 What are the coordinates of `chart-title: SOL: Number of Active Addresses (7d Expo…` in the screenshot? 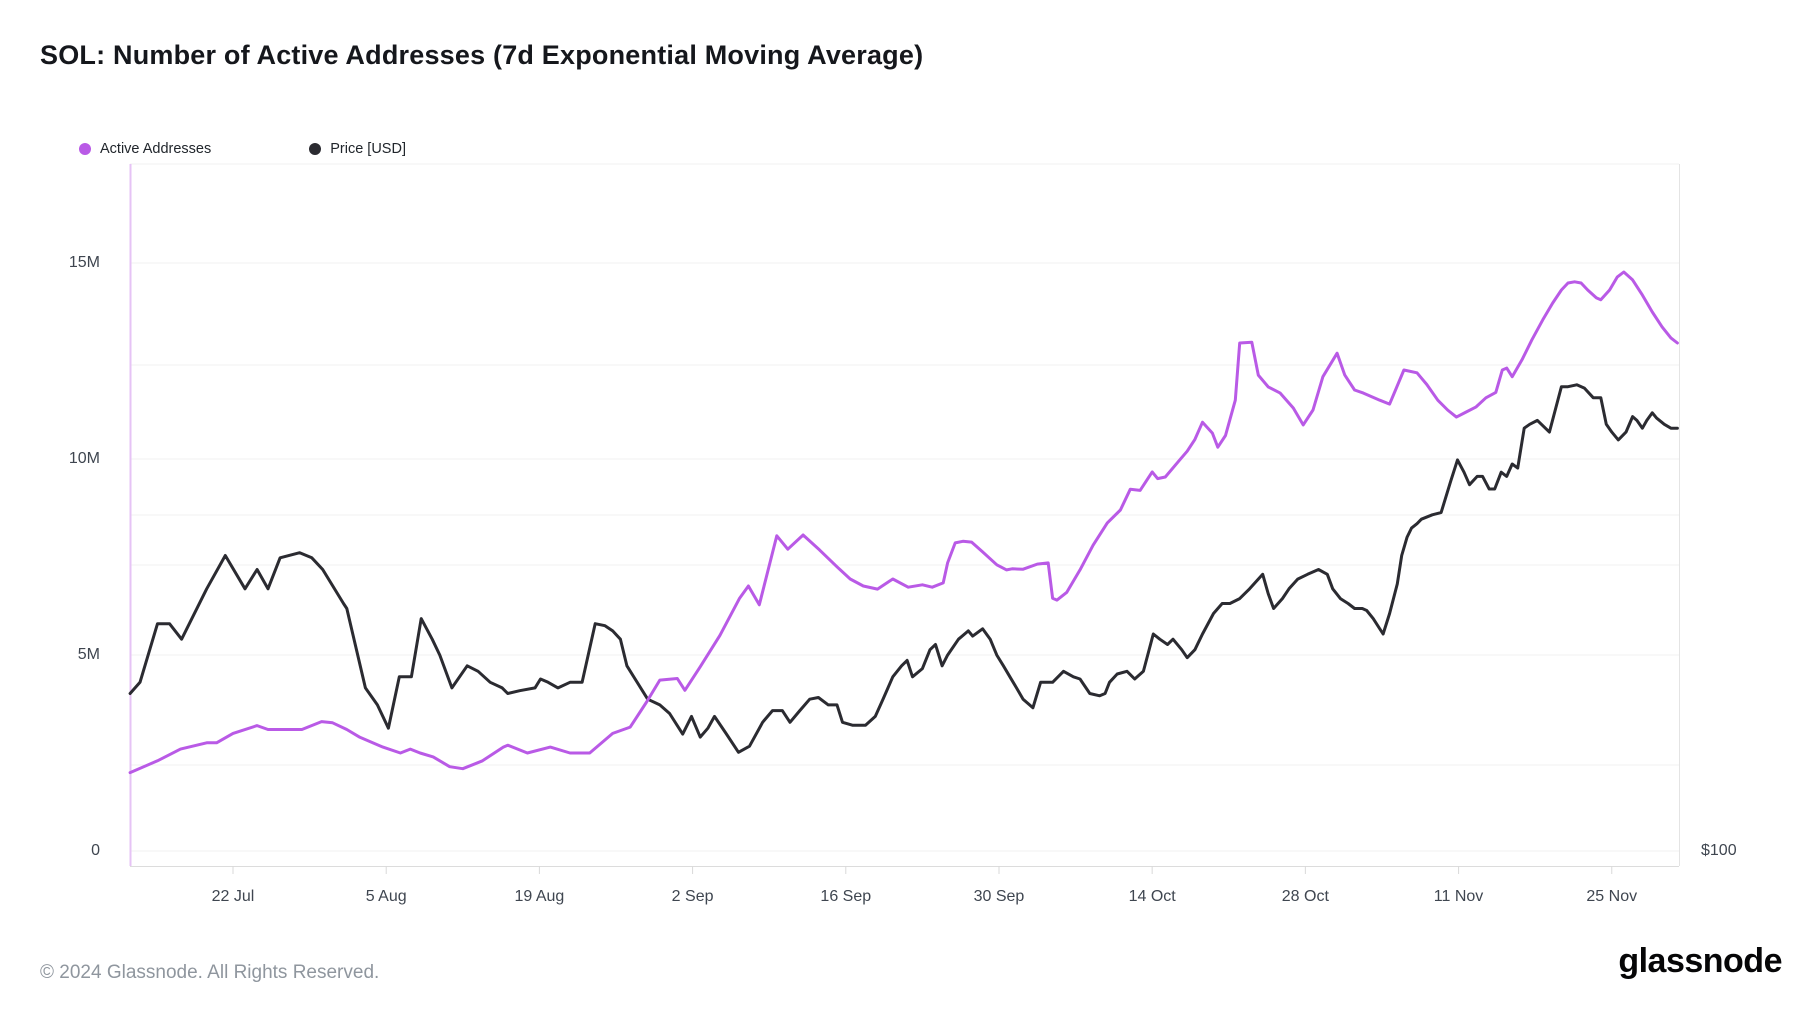 It's located at (482, 55).